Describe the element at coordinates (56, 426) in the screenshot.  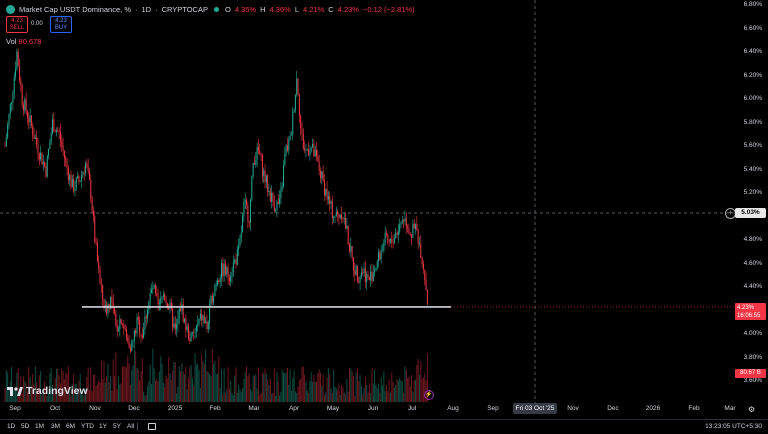
I see `timeframe-button-3m: 3M` at that location.